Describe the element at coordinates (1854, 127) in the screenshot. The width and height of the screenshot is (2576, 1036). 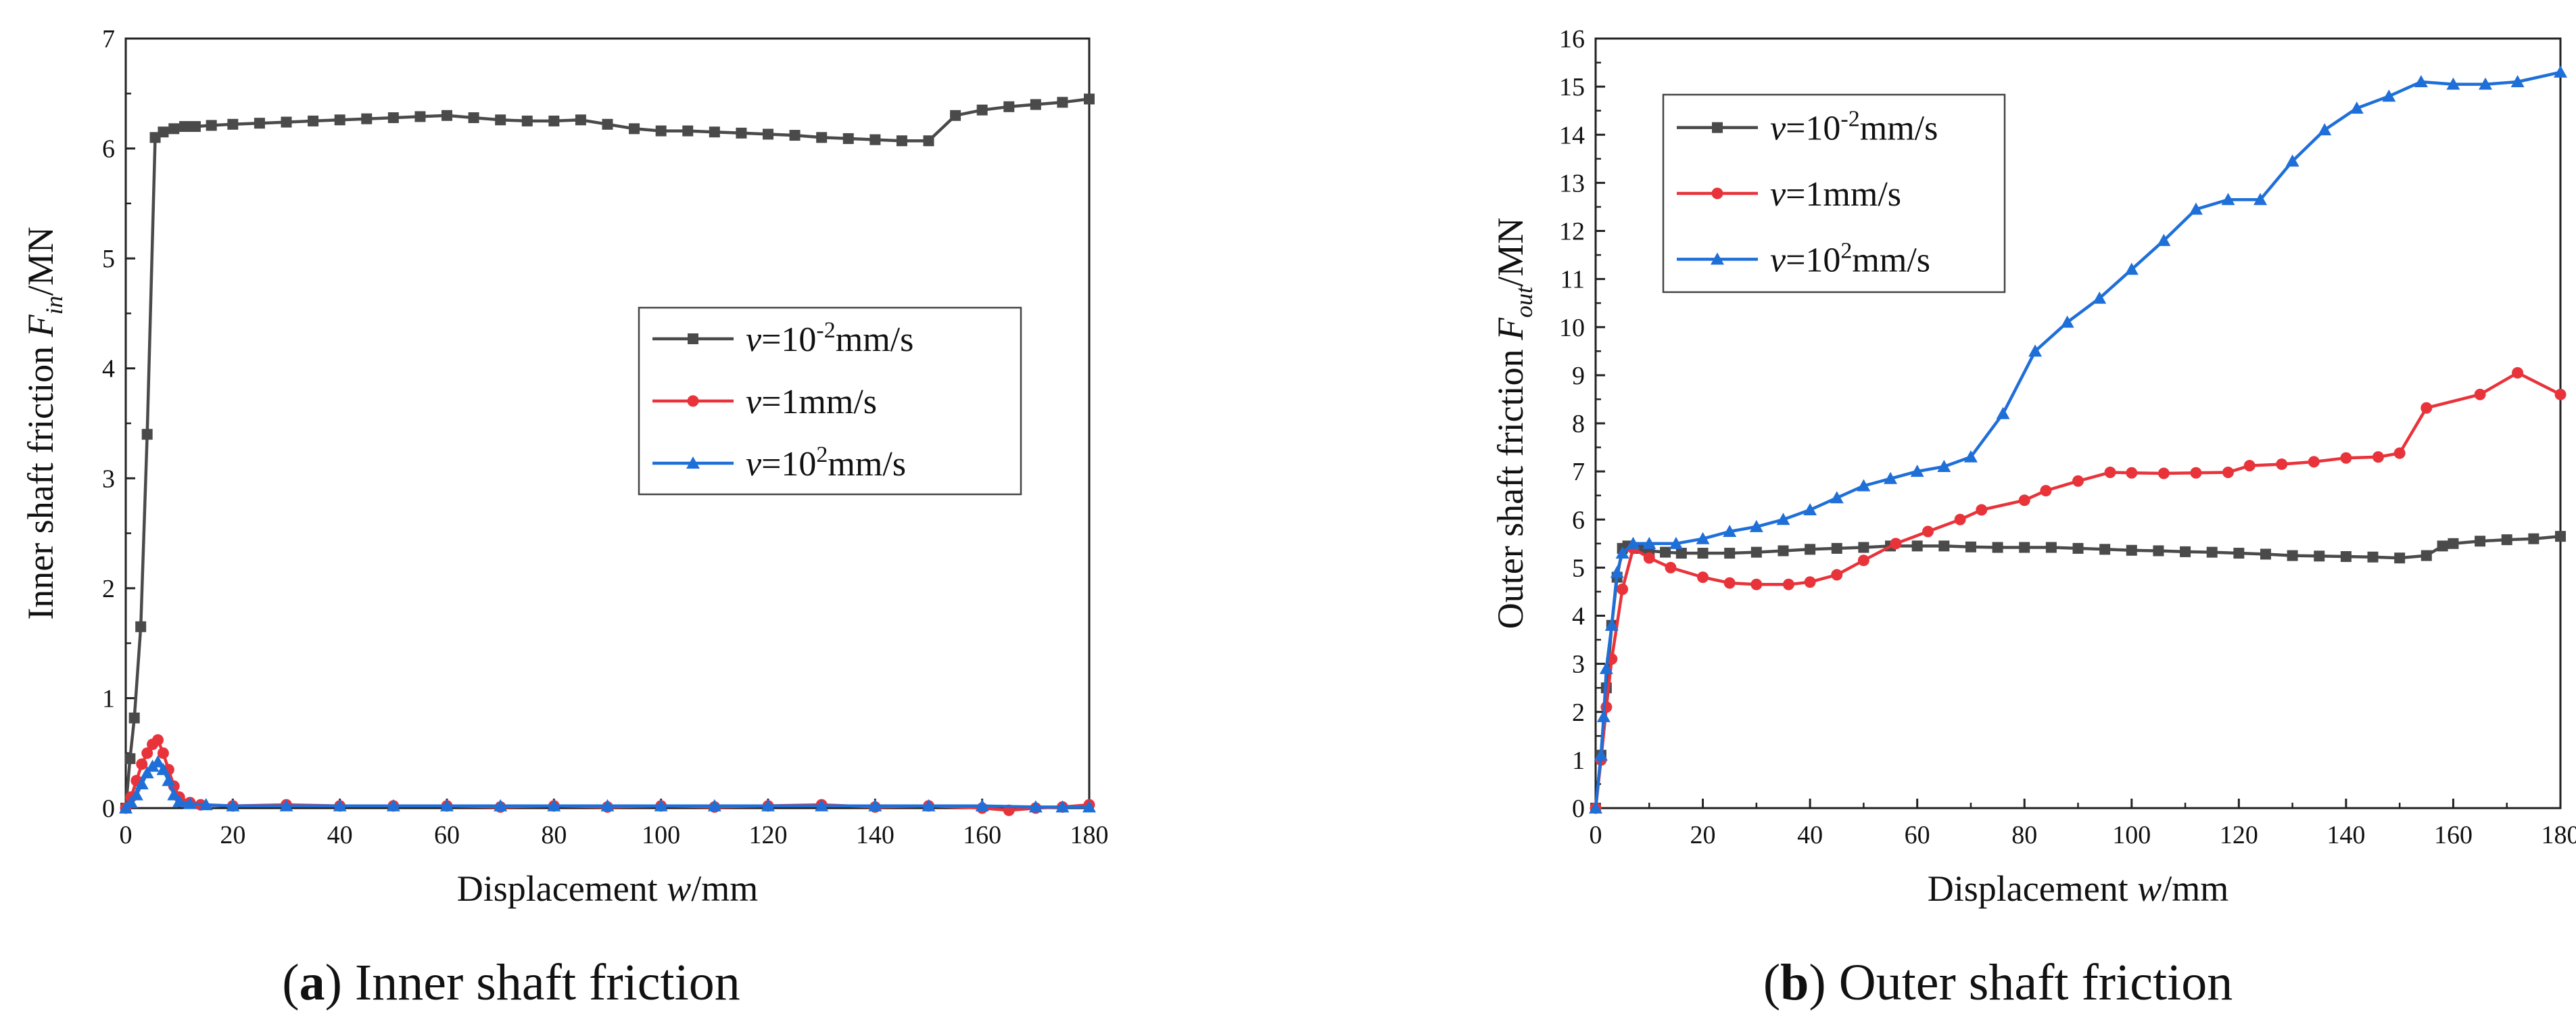
I see `legend-label: v=10-2mm/s` at that location.